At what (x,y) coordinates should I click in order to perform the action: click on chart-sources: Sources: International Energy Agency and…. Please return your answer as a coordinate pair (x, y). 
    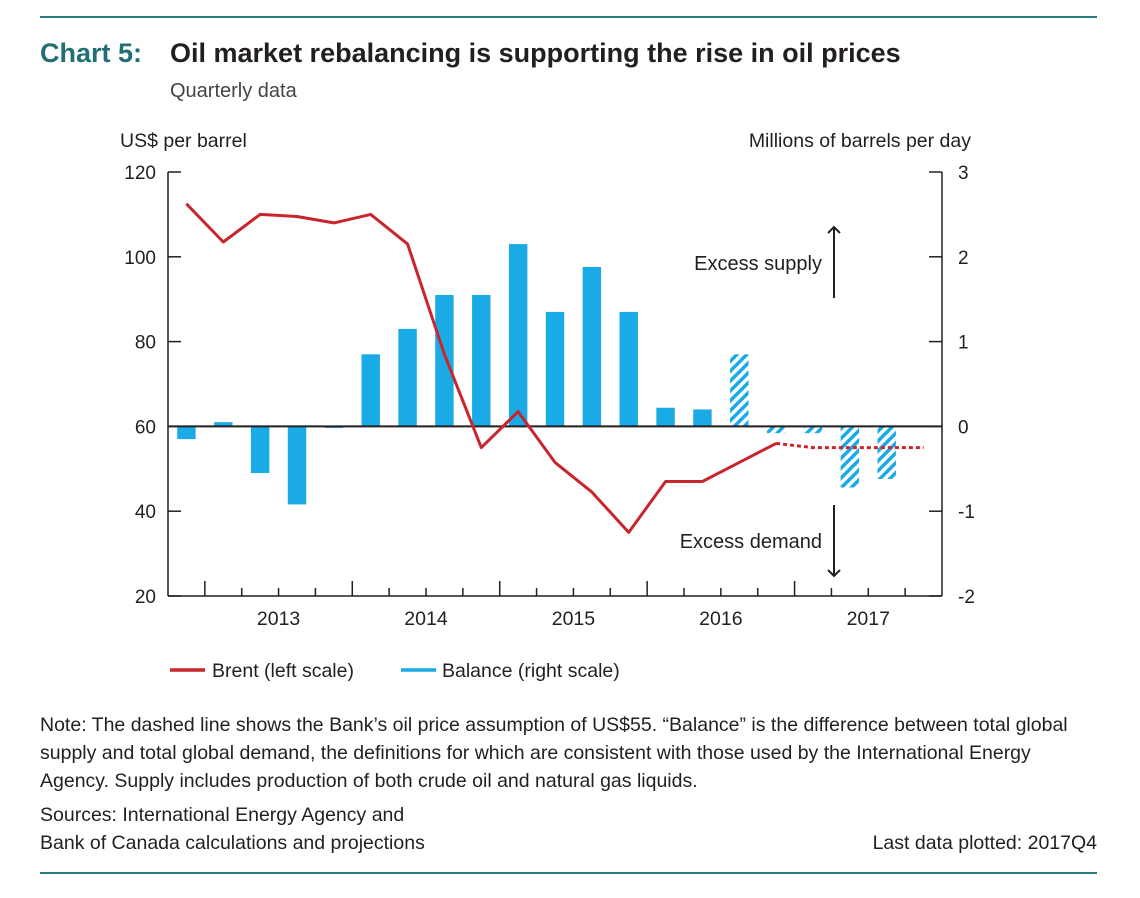
    Looking at the image, I should click on (232, 829).